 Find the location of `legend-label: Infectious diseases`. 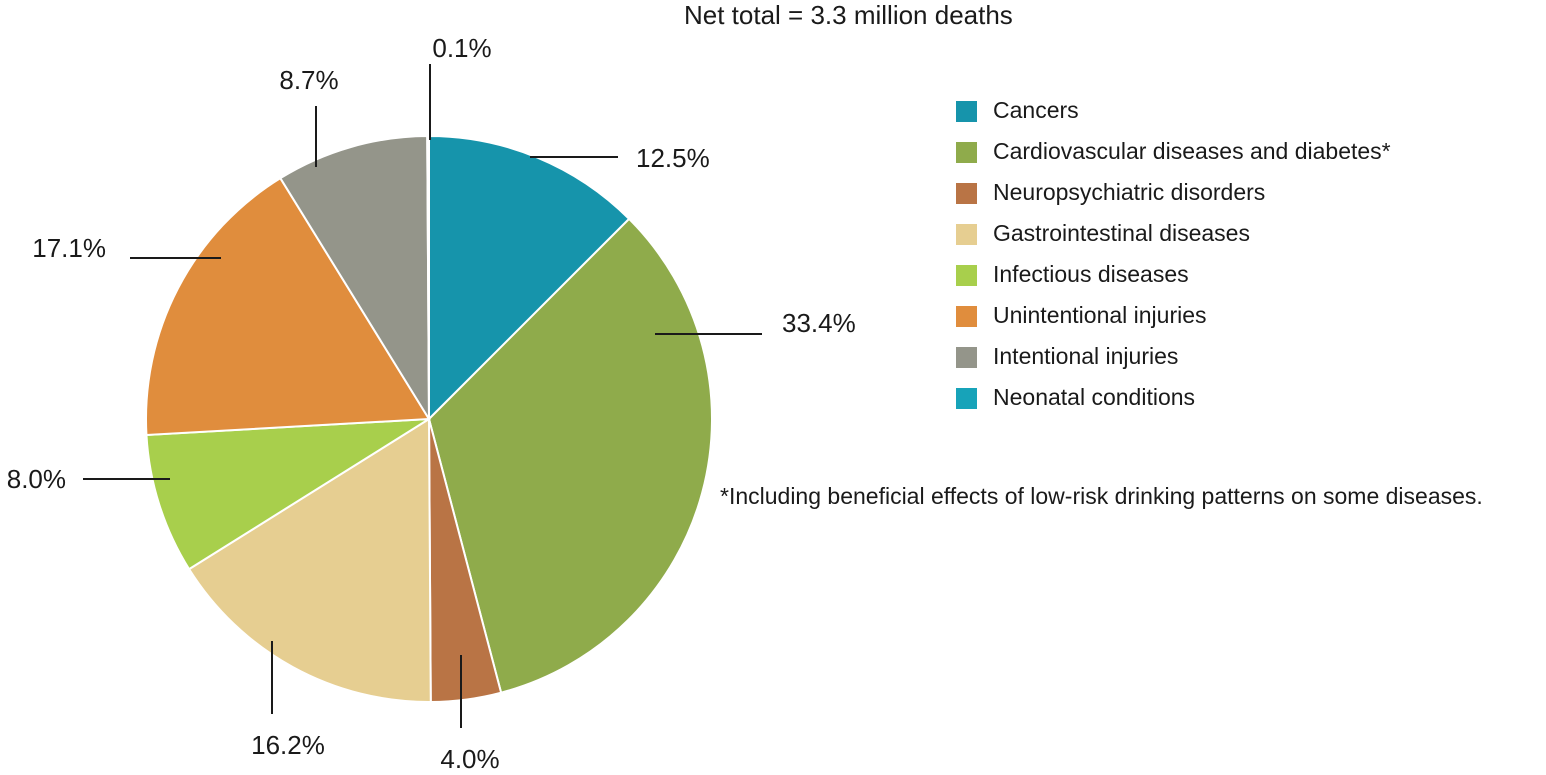

legend-label: Infectious diseases is located at coordinates (1091, 274).